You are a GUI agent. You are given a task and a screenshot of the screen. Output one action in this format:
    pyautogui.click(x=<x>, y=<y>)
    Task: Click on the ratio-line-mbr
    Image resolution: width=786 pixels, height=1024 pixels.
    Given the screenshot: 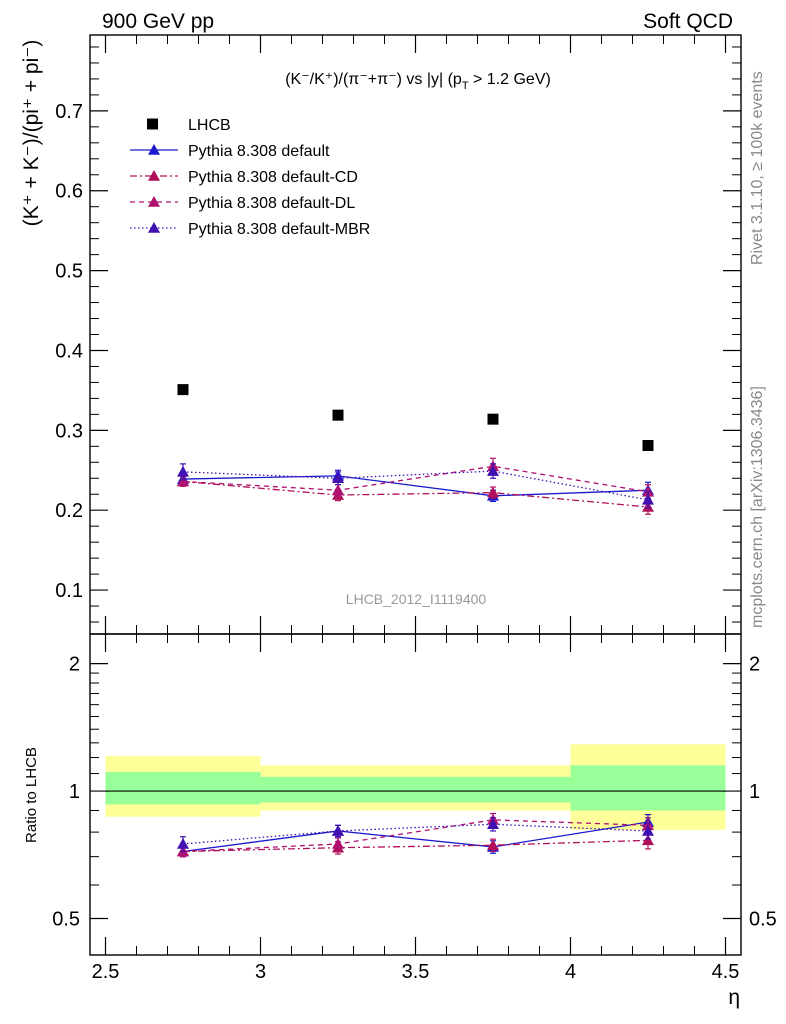 What is the action you would take?
    pyautogui.click(x=415, y=834)
    